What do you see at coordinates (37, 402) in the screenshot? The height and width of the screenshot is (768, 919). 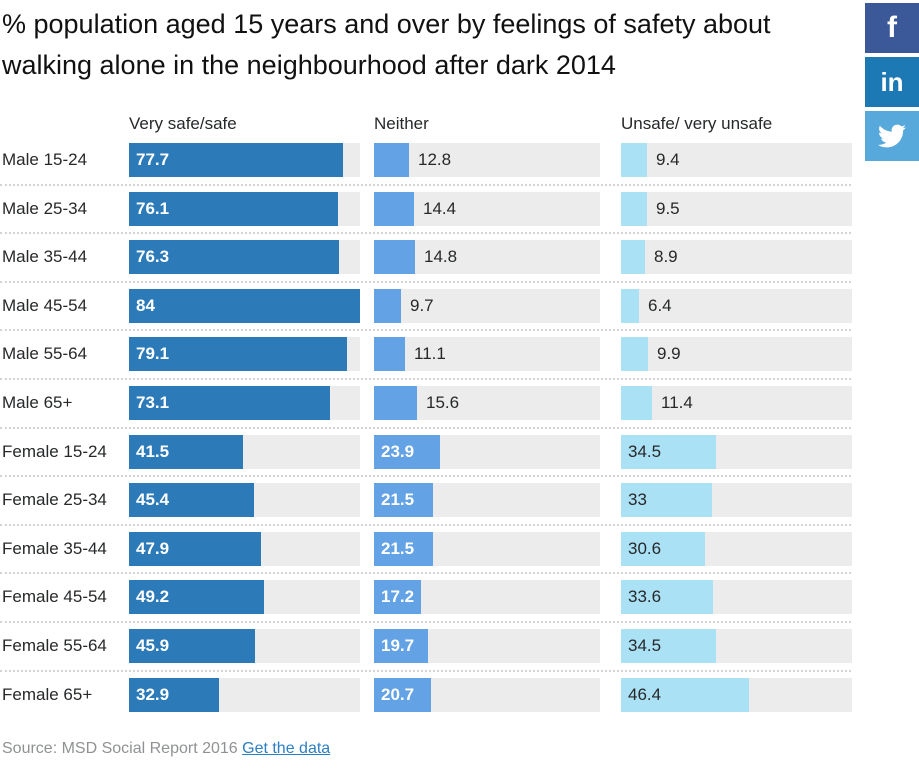 I see `row-label: Male 65+` at bounding box center [37, 402].